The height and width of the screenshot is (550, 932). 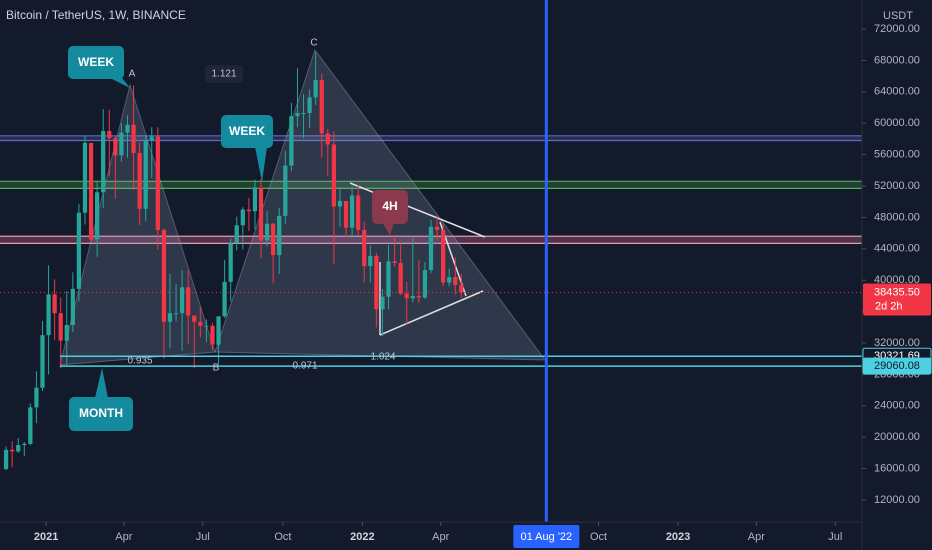 I want to click on level-tag-label: 29060.08, so click(x=897, y=366).